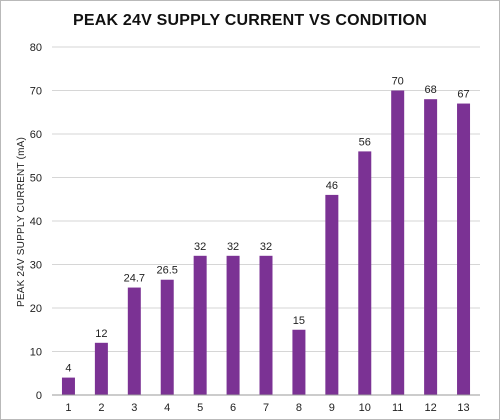 Image resolution: width=500 pixels, height=420 pixels. What do you see at coordinates (299, 321) in the screenshot?
I see `data-label: 15` at bounding box center [299, 321].